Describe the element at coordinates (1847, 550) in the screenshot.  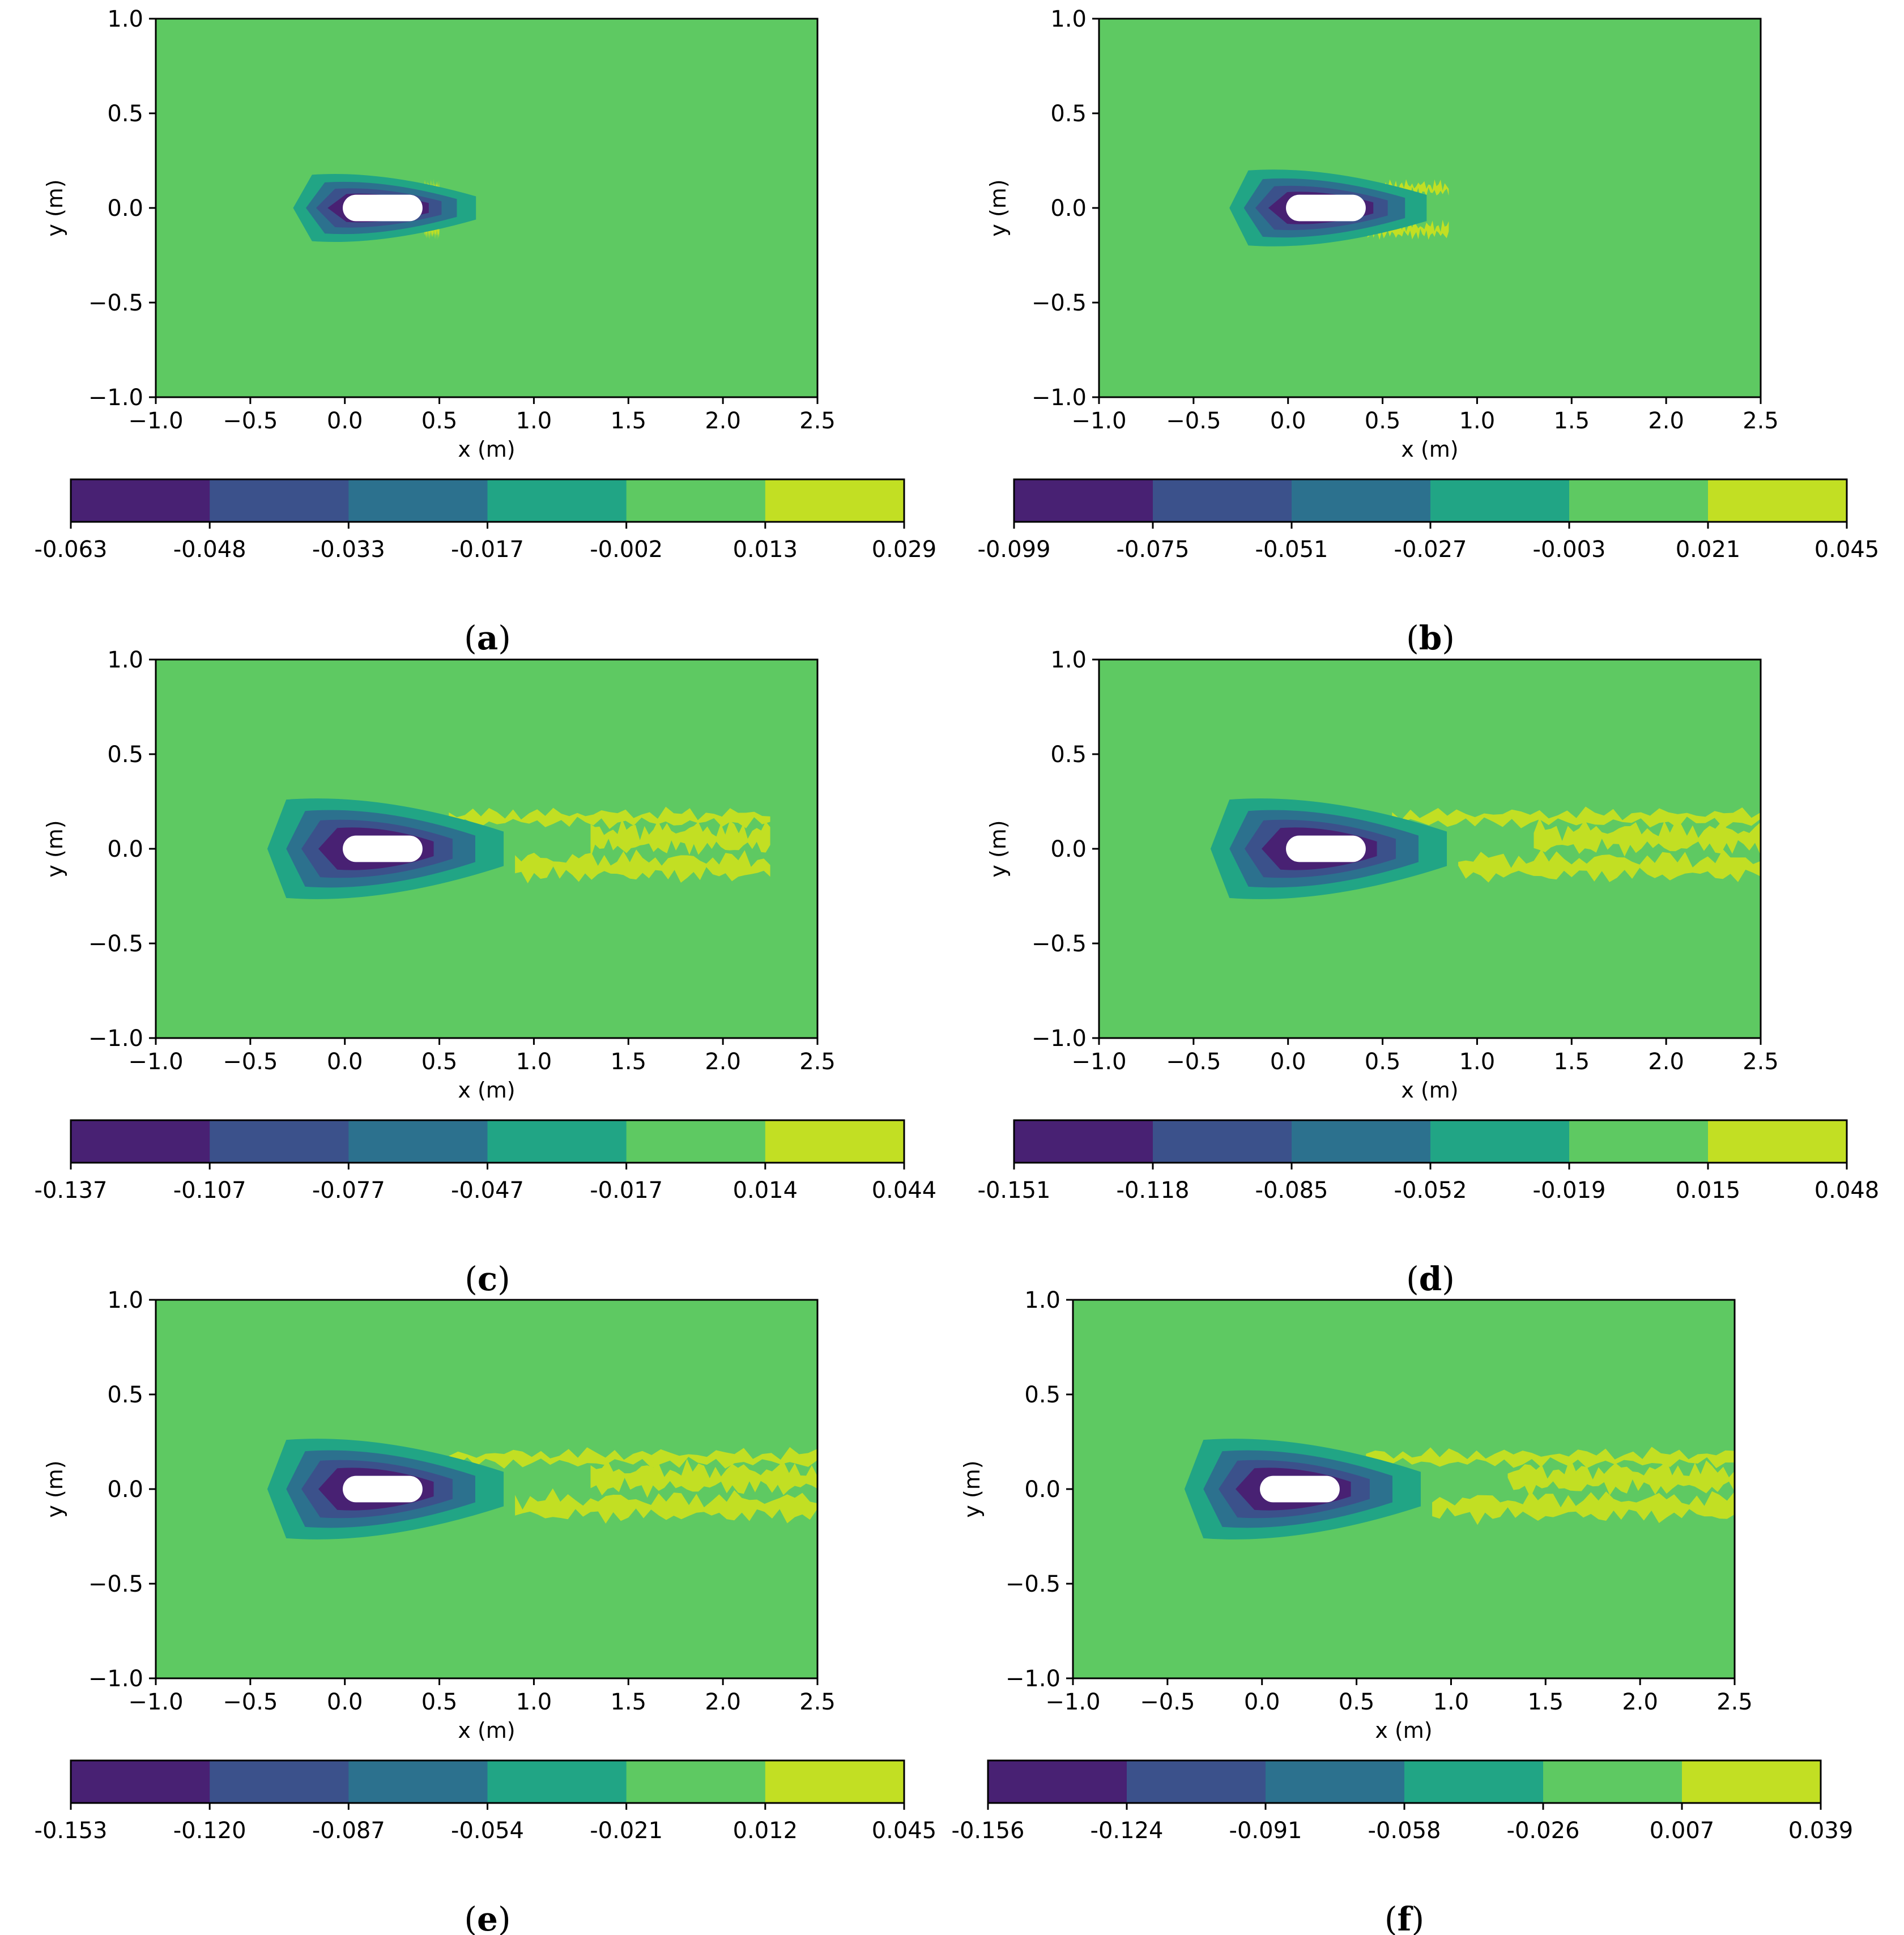
I see `colorbar-tick-label: 0.045` at that location.